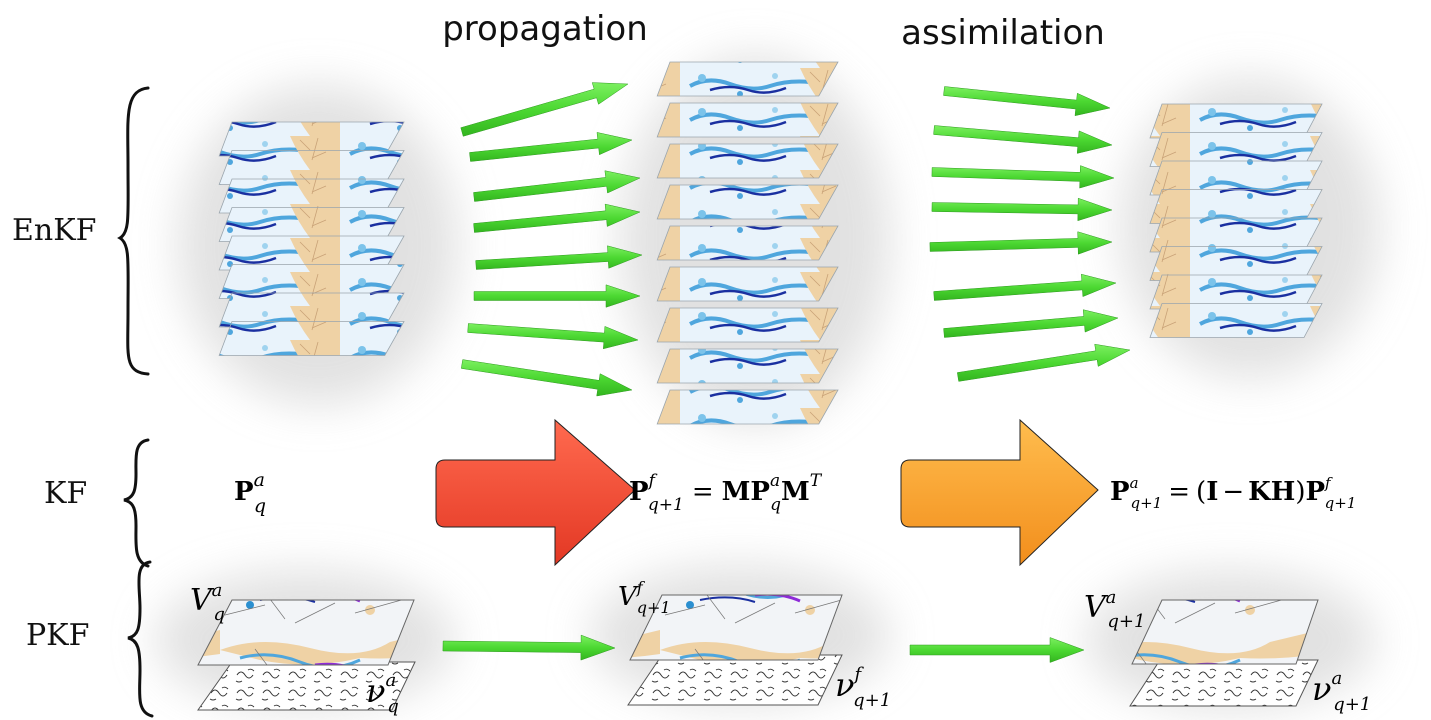 This screenshot has width=1431, height=720. I want to click on enkf-analysis-ensemble-stack, so click(311, 238).